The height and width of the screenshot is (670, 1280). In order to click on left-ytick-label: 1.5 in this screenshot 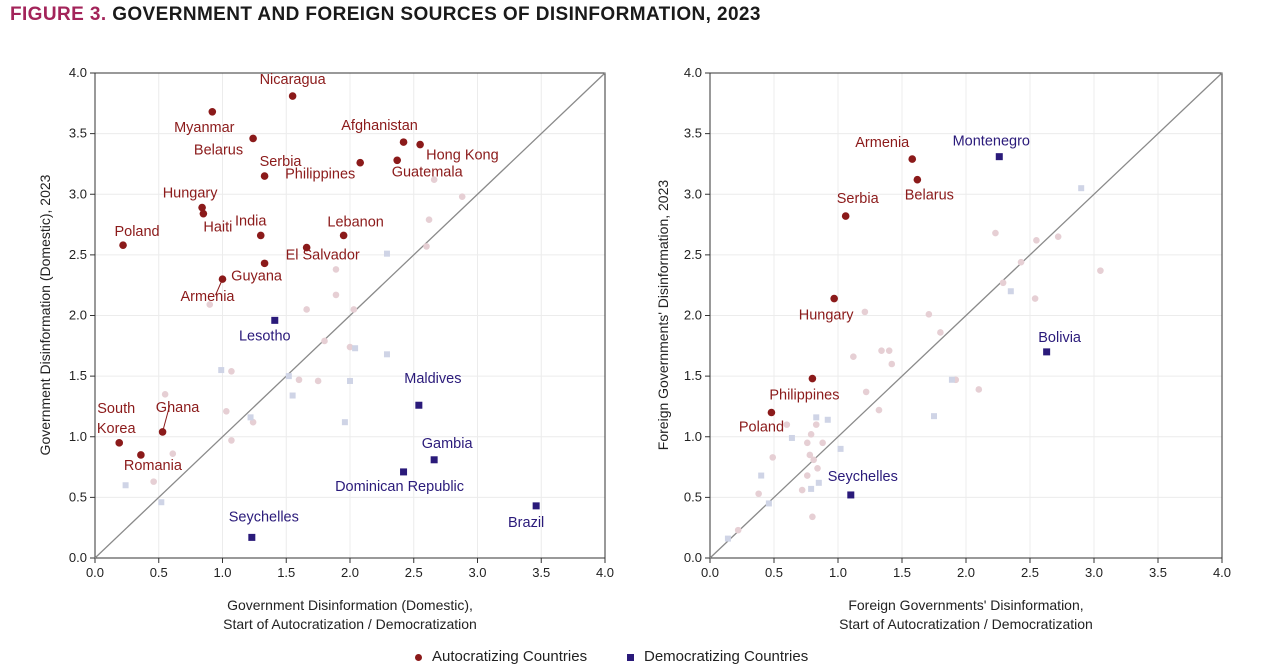, I will do `click(78, 375)`.